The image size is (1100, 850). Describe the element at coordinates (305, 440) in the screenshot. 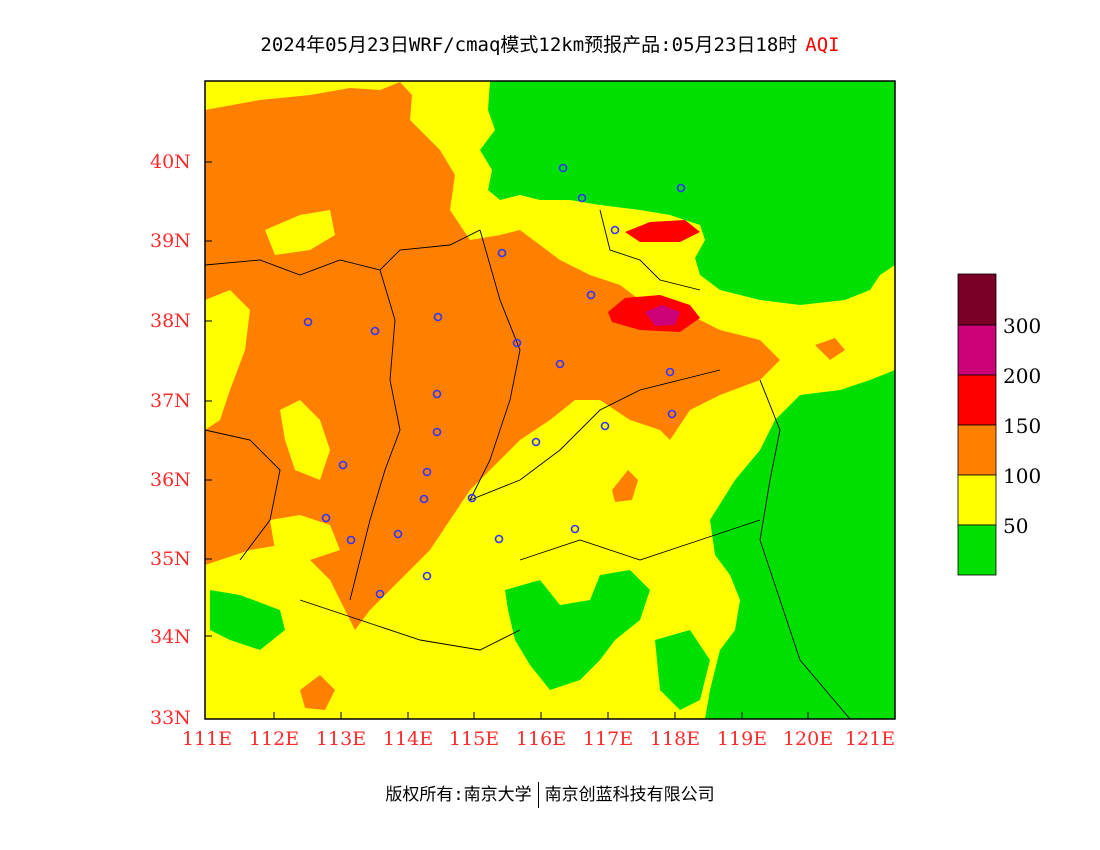

I see `moderate-zone-center-west-gap` at that location.